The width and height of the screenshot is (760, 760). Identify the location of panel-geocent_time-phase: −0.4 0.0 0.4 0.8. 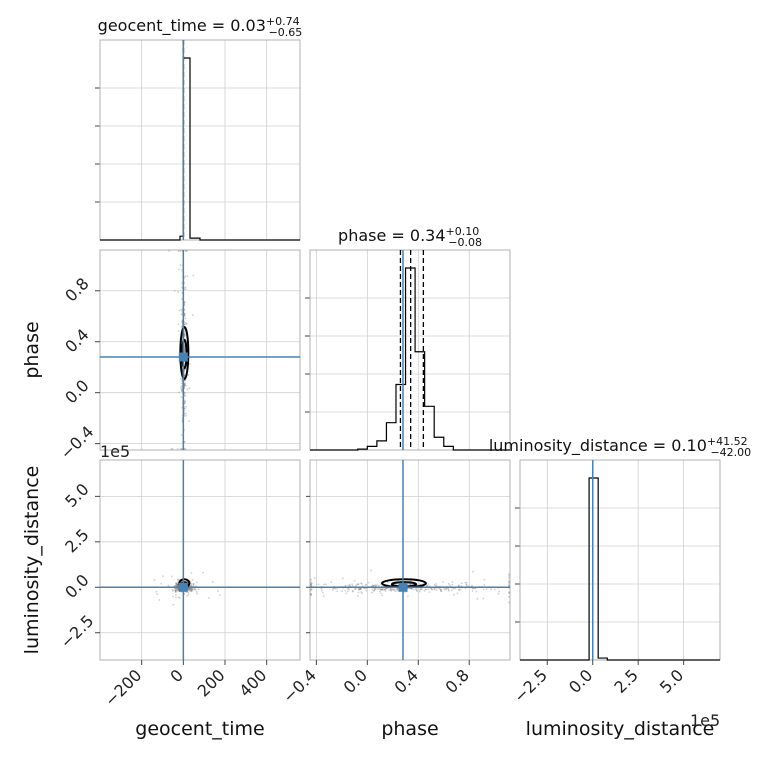
(178, 356).